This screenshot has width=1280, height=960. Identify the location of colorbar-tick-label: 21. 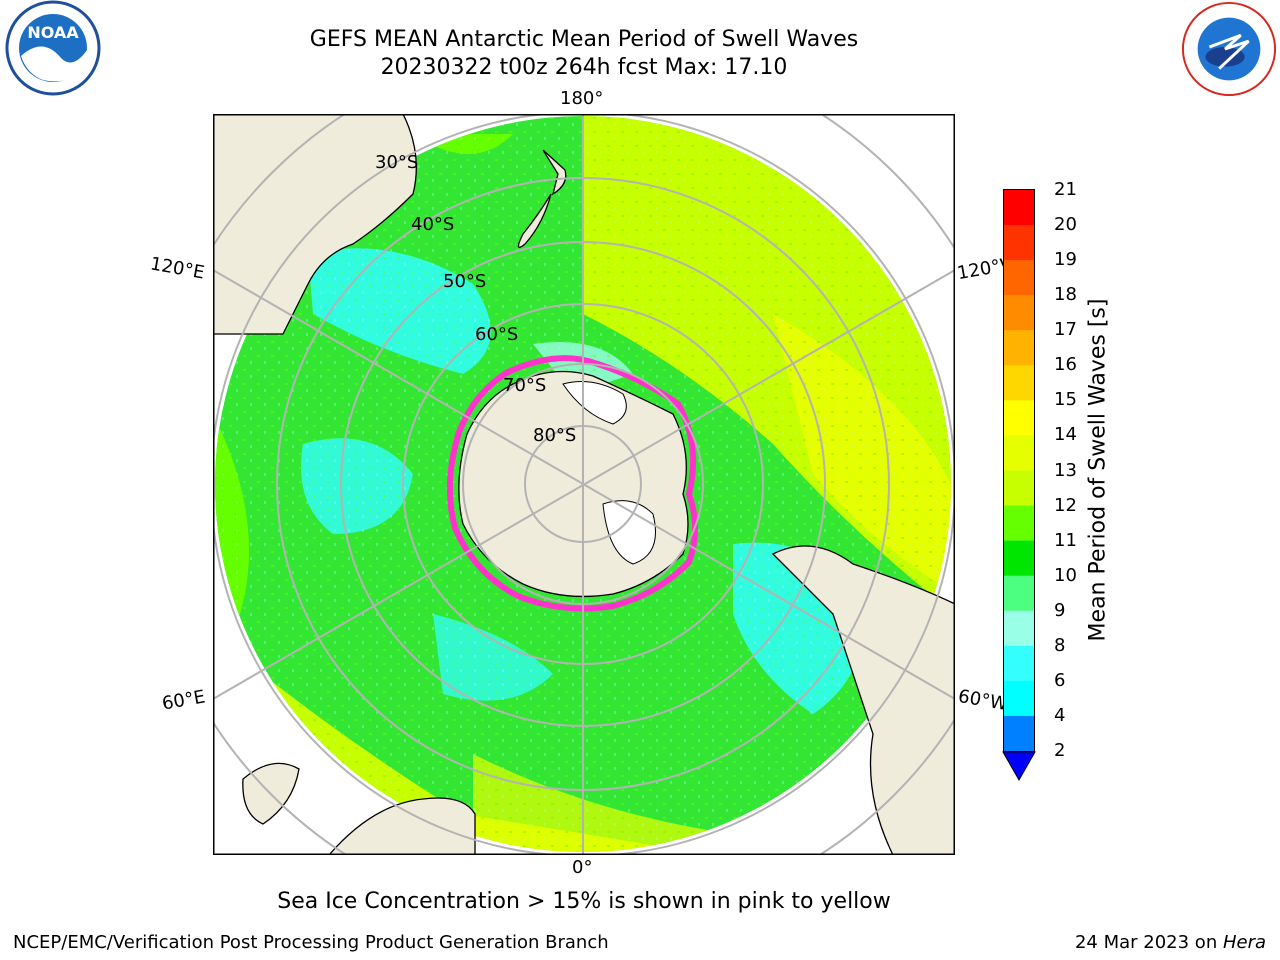
(1065, 189).